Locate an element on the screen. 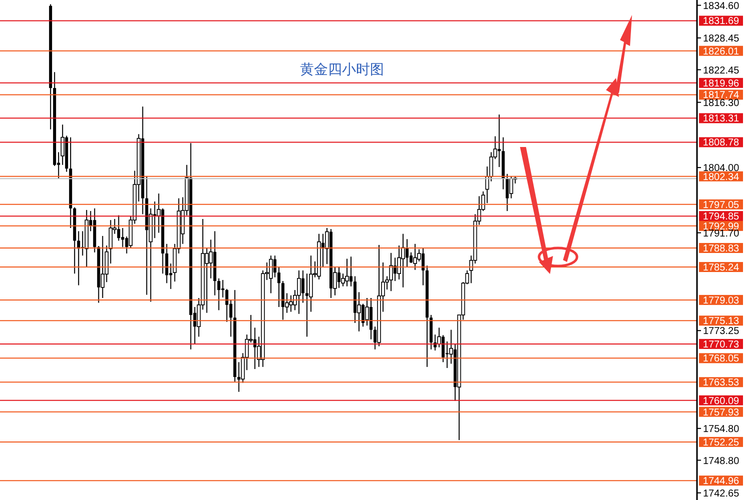 The width and height of the screenshot is (750, 500). ref-line-label: 1788.83 is located at coordinates (721, 248).